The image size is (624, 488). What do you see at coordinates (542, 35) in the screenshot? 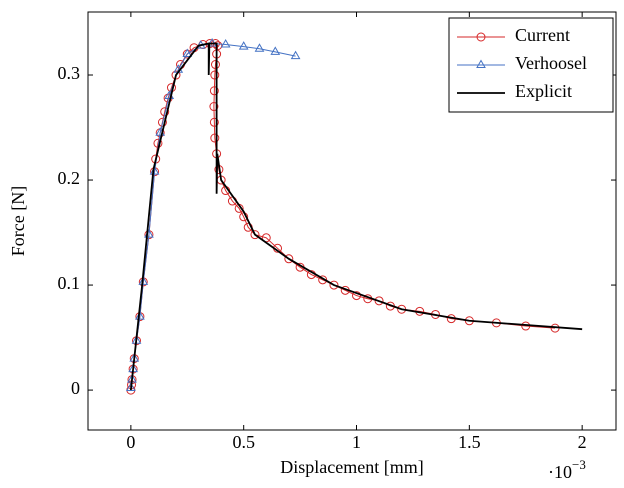
I see `legend-label: Current` at bounding box center [542, 35].